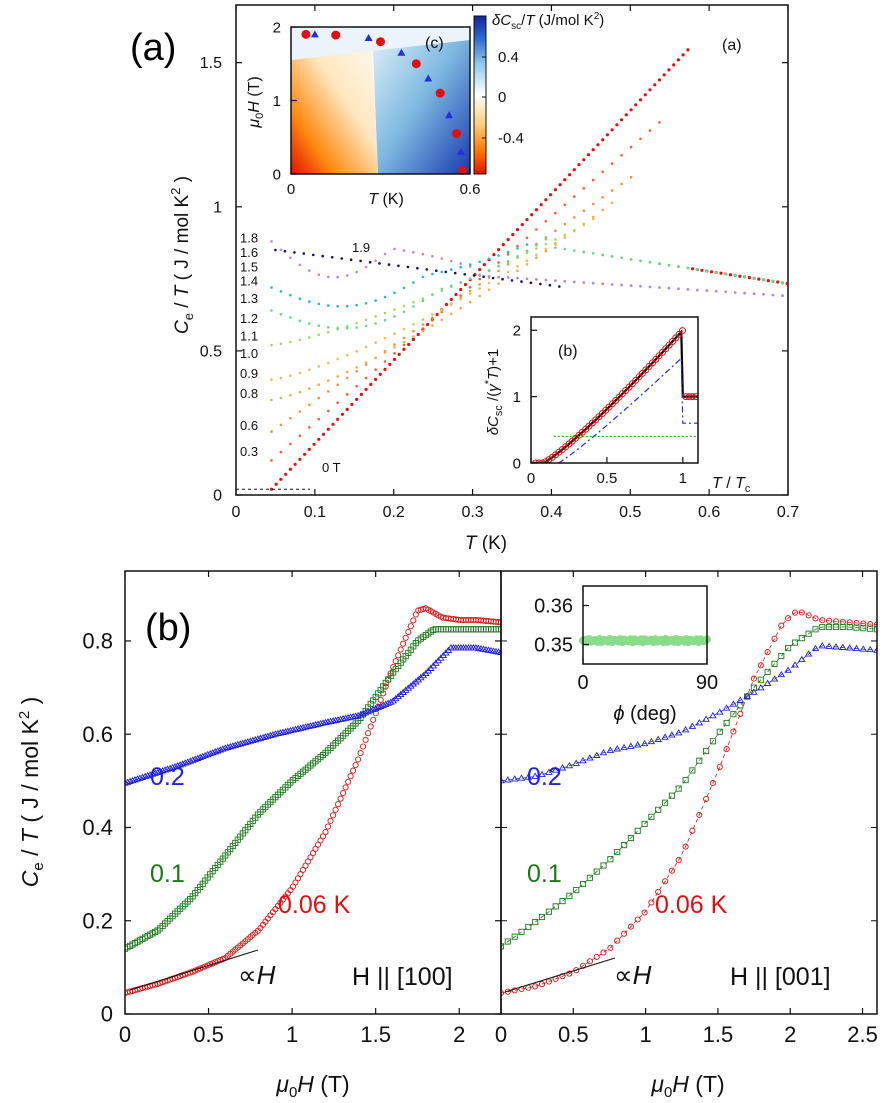  I want to click on inset-b-background, so click(614, 390).